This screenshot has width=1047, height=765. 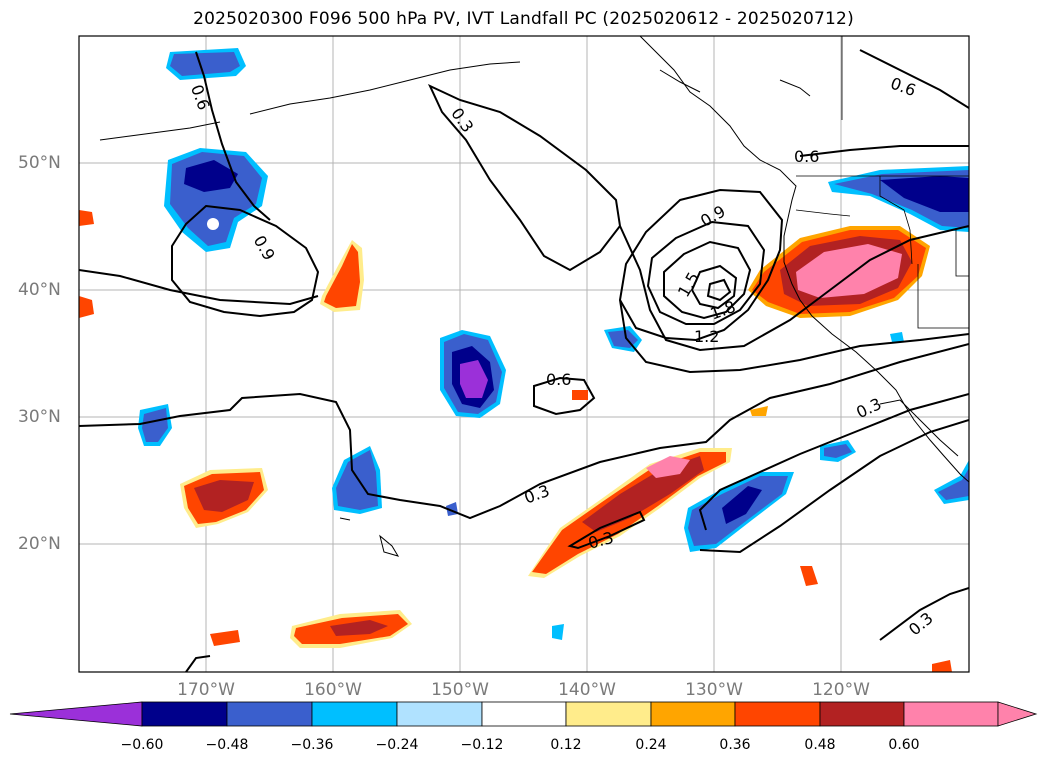 I want to click on lon-label: 130°W, so click(x=714, y=690).